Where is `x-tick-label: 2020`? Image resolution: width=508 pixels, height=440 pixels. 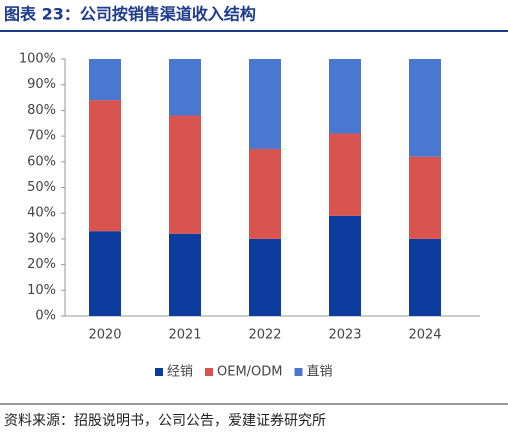 x-tick-label: 2020 is located at coordinates (104, 335).